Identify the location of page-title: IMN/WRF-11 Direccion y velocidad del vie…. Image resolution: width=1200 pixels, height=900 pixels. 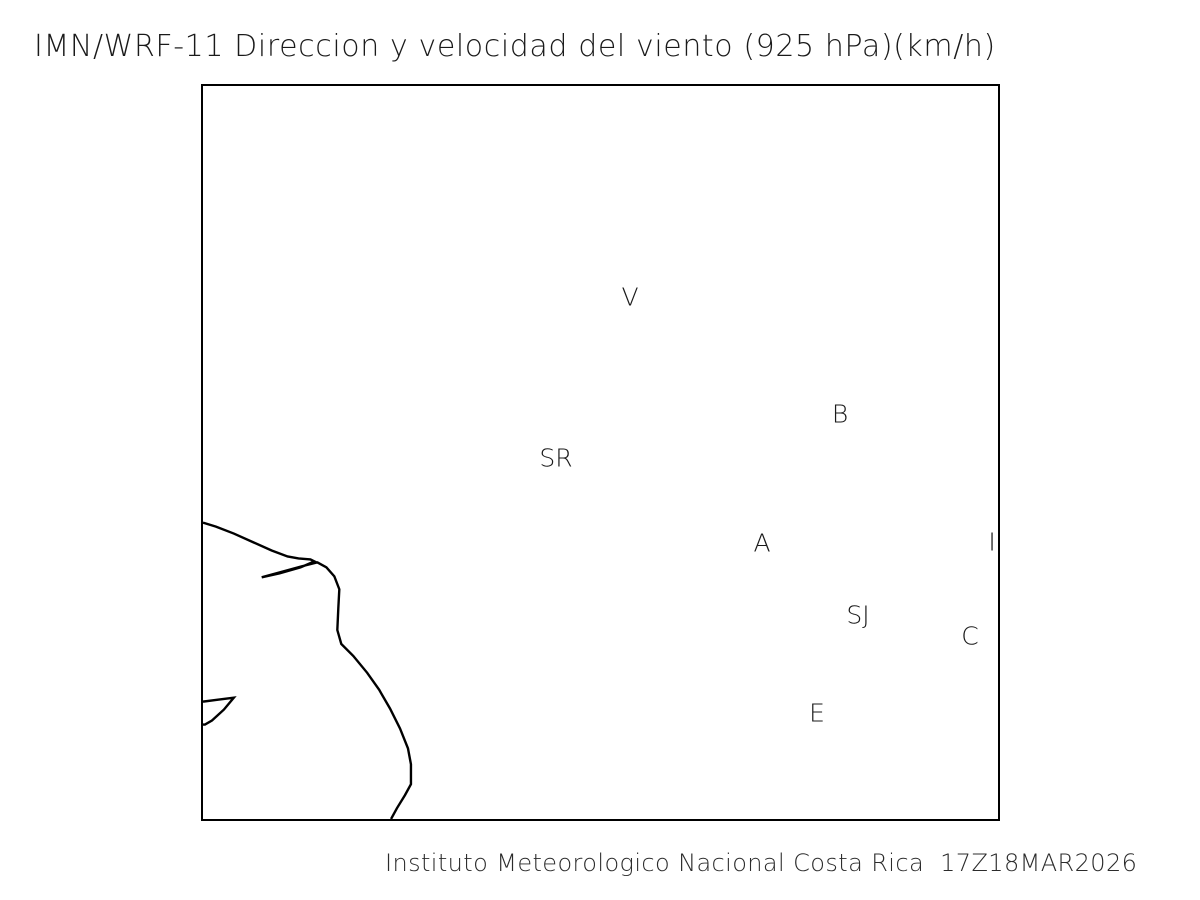
(515, 46).